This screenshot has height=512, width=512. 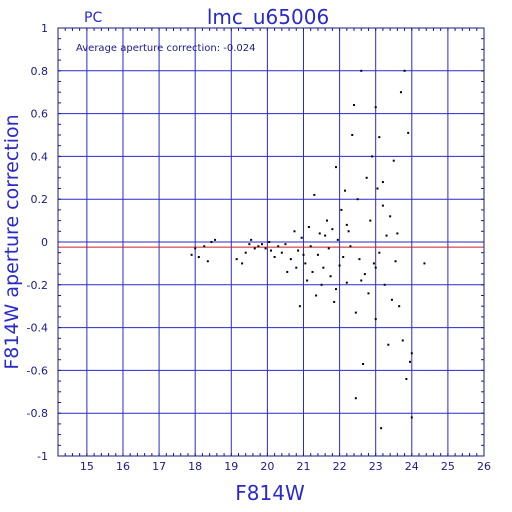 What do you see at coordinates (40, 71) in the screenshot?
I see `y-tick-label: 0.8` at bounding box center [40, 71].